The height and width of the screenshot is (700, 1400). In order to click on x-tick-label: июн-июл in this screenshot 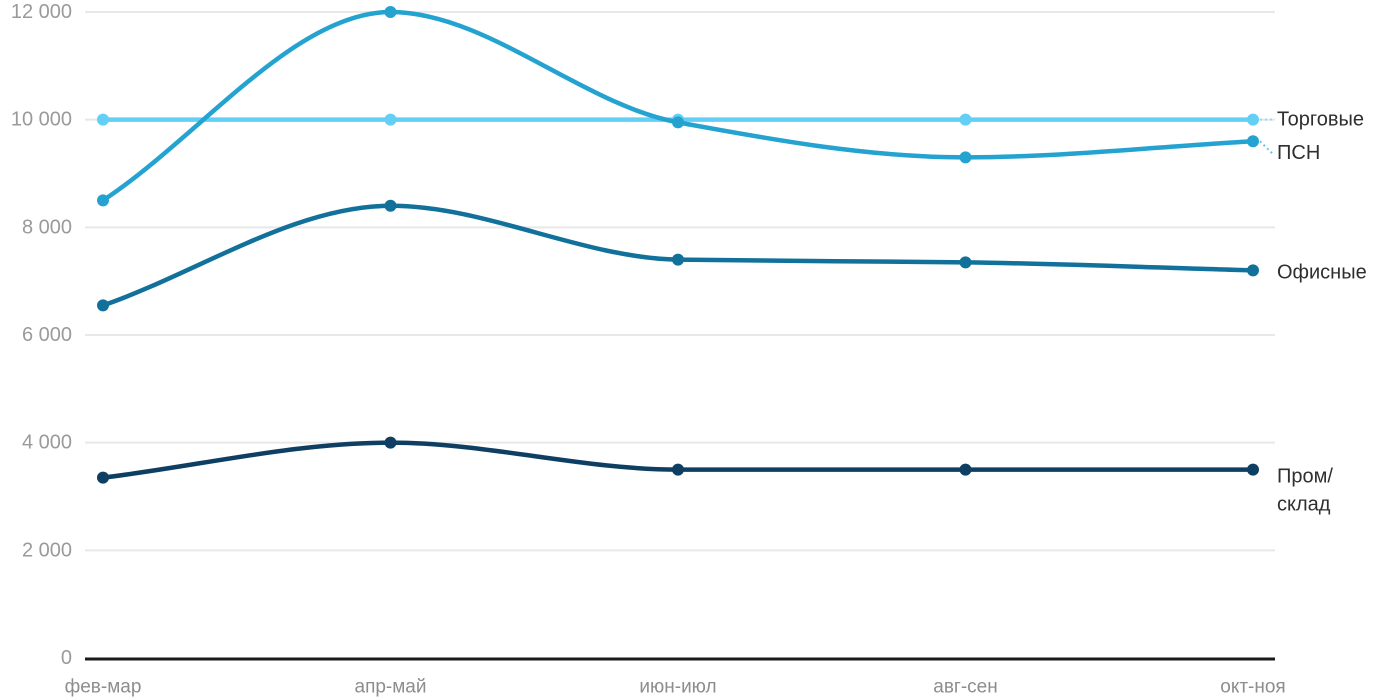, I will do `click(677, 687)`.